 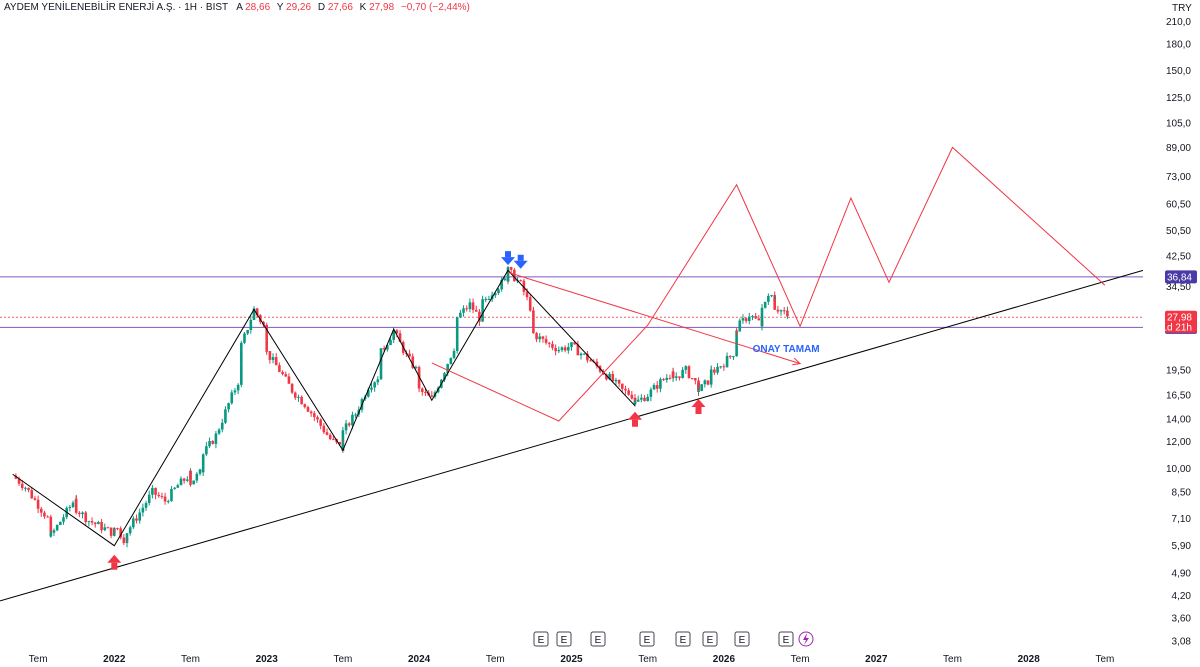 What do you see at coordinates (797, 361) in the screenshot?
I see `target-arrow-head` at bounding box center [797, 361].